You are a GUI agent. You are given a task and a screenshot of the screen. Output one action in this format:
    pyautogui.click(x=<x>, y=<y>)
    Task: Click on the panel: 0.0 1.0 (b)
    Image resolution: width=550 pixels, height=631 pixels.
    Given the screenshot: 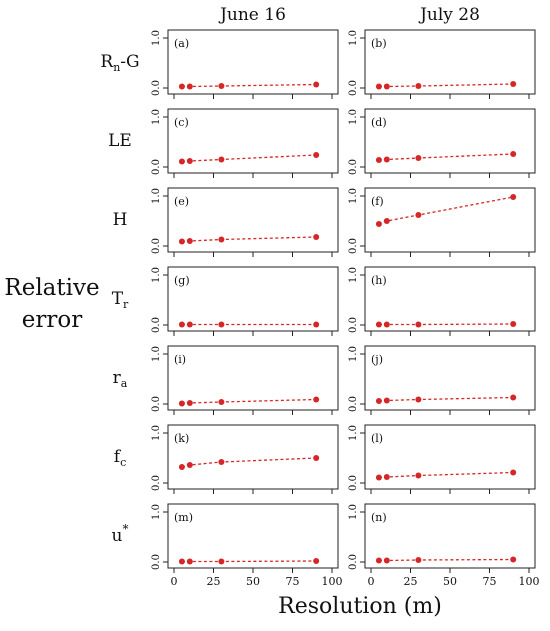 What is the action you would take?
    pyautogui.click(x=442, y=64)
    